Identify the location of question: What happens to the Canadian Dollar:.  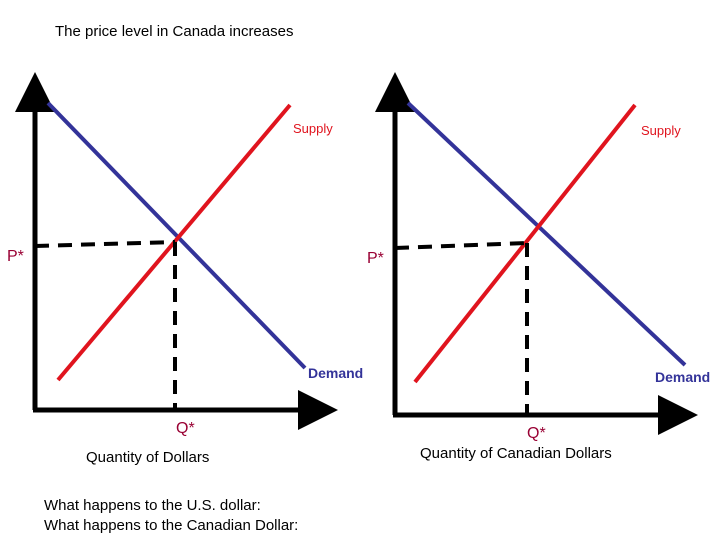
(171, 525).